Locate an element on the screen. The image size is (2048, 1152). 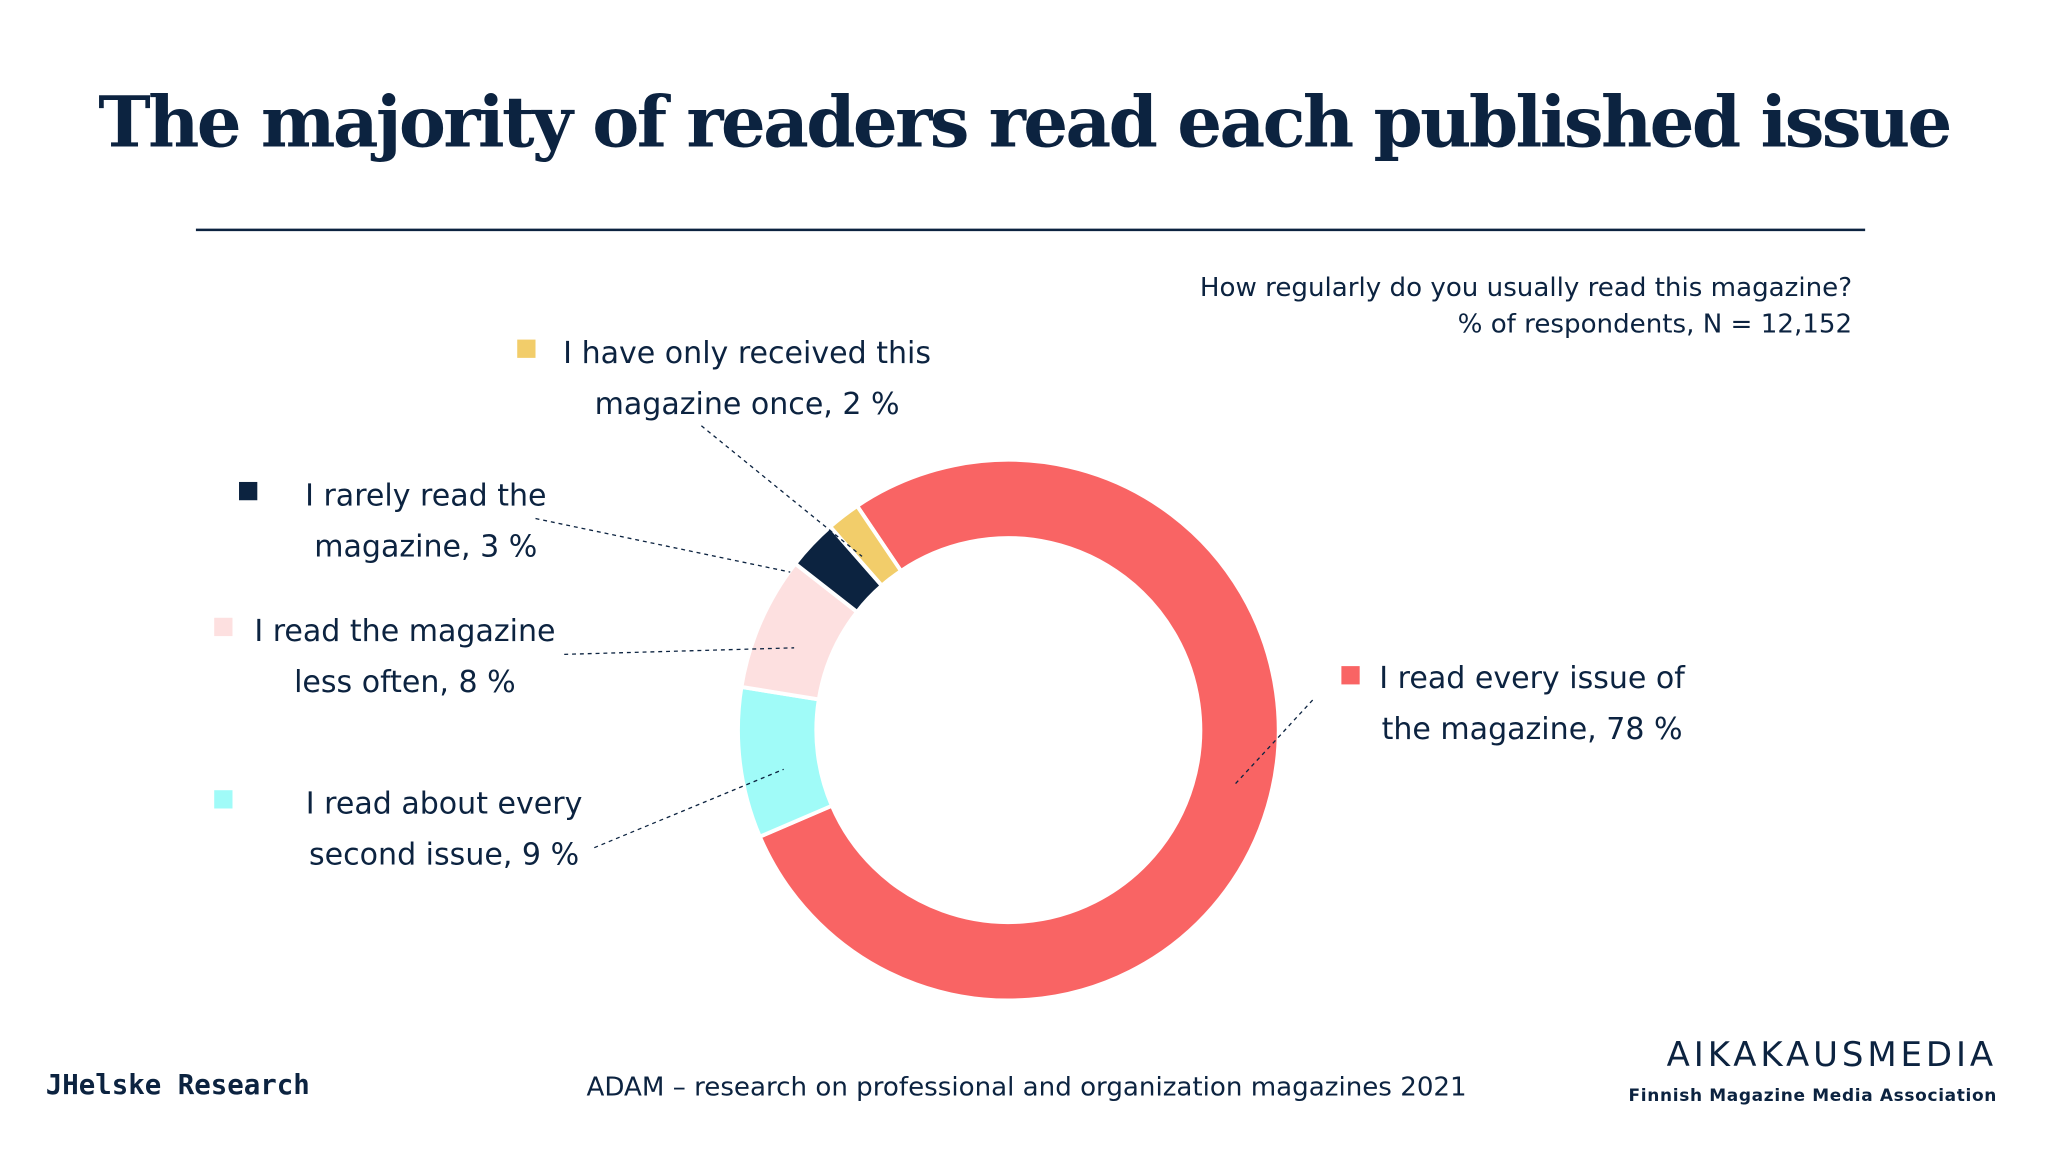
slice-label: I read the magazine less often, 8 % is located at coordinates (404, 657).